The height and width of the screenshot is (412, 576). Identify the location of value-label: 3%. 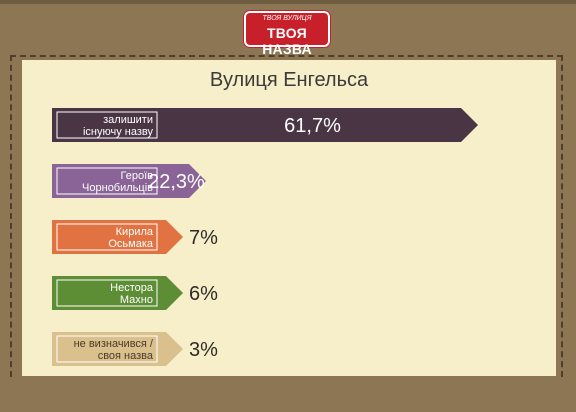
(203, 350).